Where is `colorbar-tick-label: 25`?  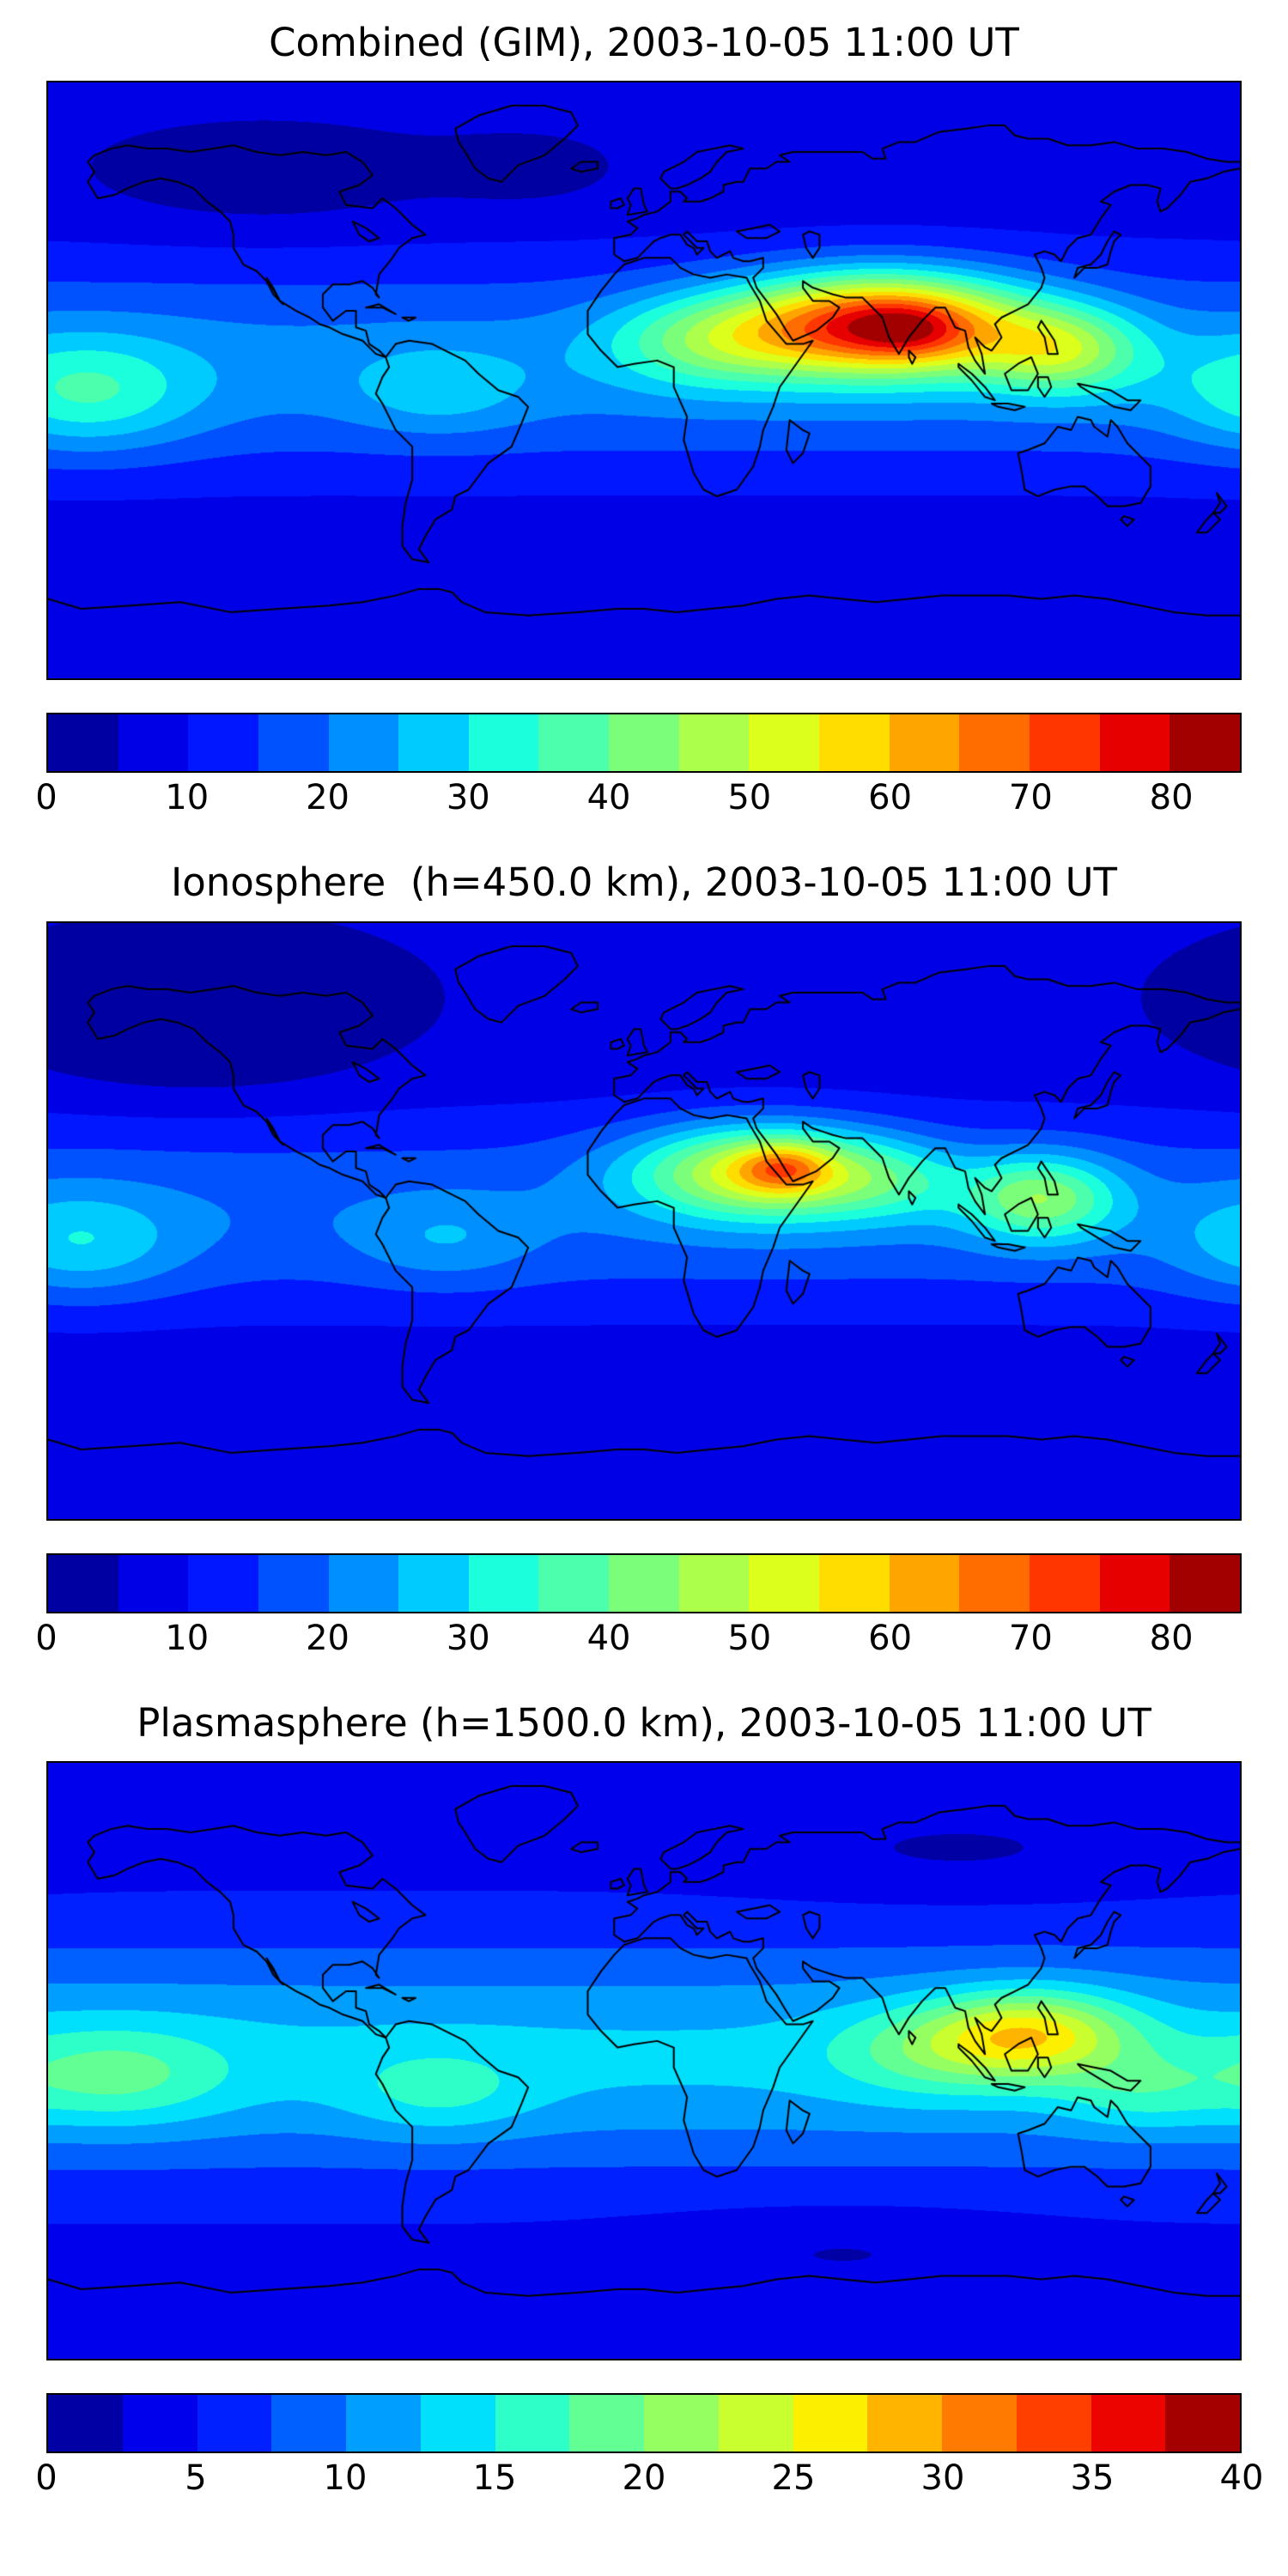 colorbar-tick-label: 25 is located at coordinates (793, 2478).